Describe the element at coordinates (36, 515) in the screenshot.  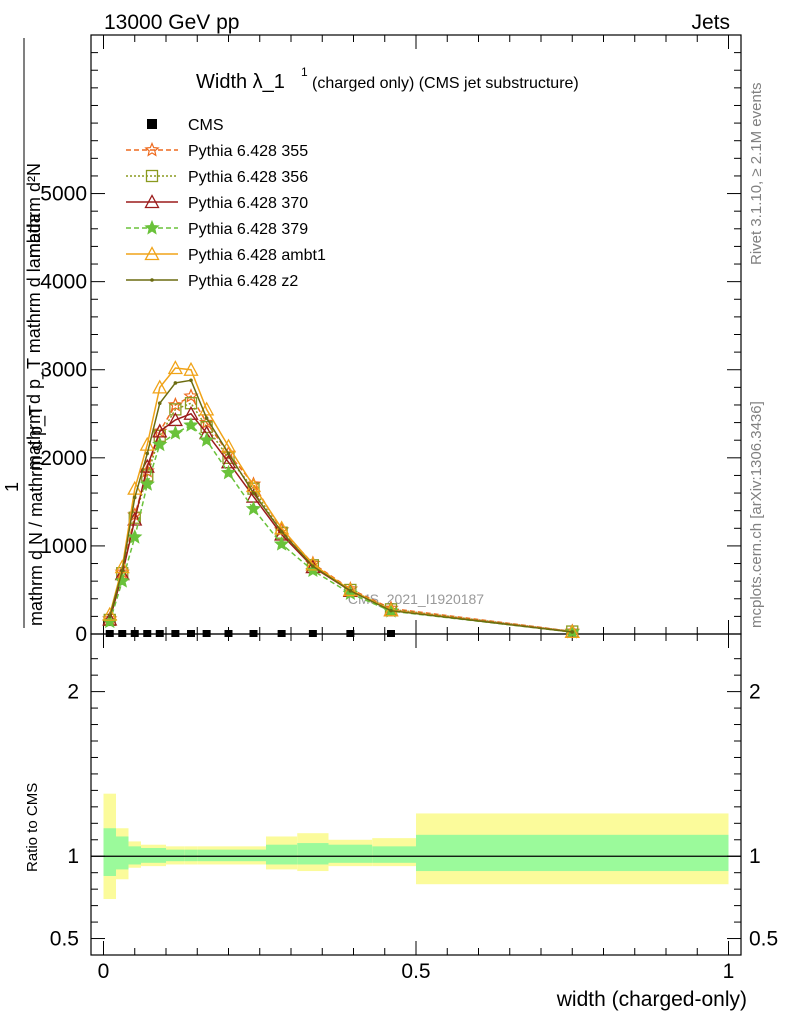
I see `ylabel-bottom: mathrm d N / mathrm d p_T` at that location.